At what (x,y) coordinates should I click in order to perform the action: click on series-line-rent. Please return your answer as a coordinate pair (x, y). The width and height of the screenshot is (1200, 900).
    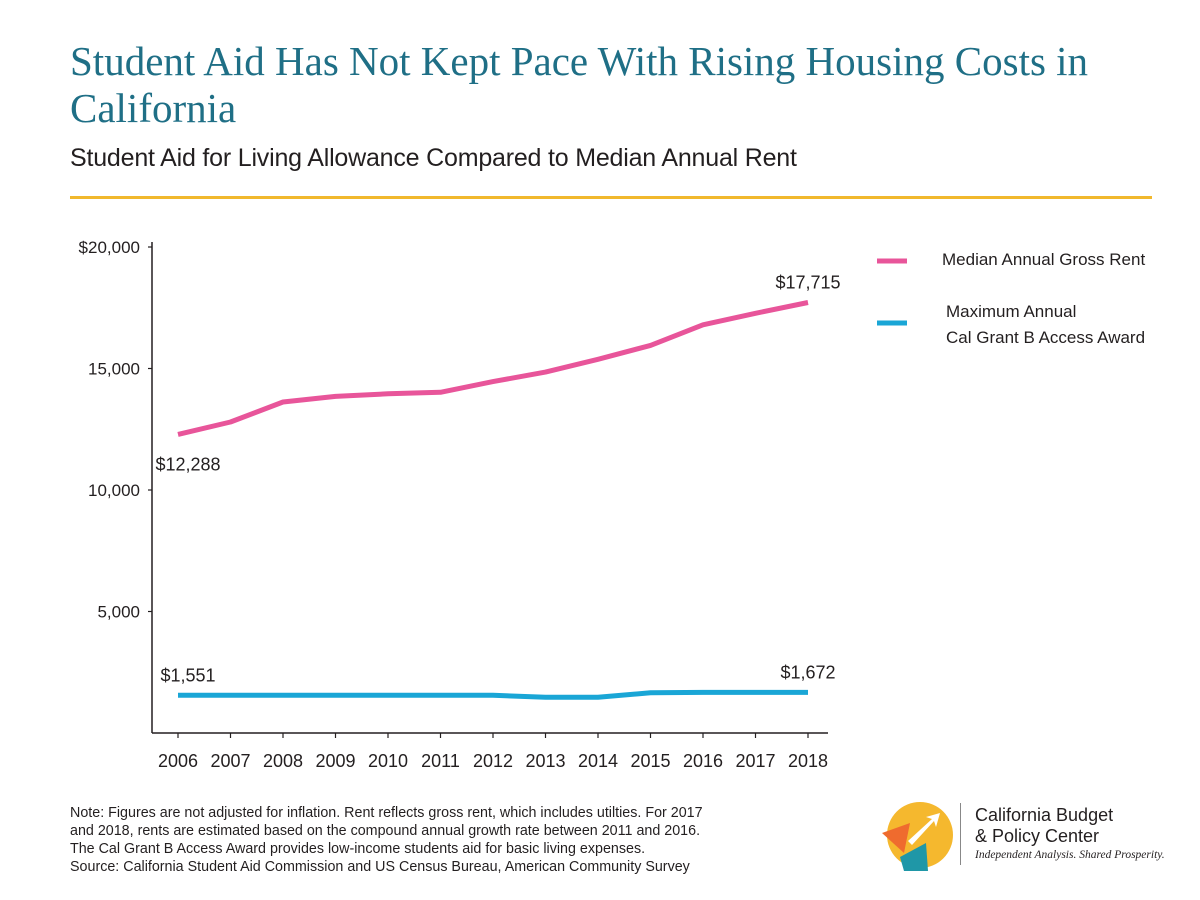
    Looking at the image, I should click on (493, 368).